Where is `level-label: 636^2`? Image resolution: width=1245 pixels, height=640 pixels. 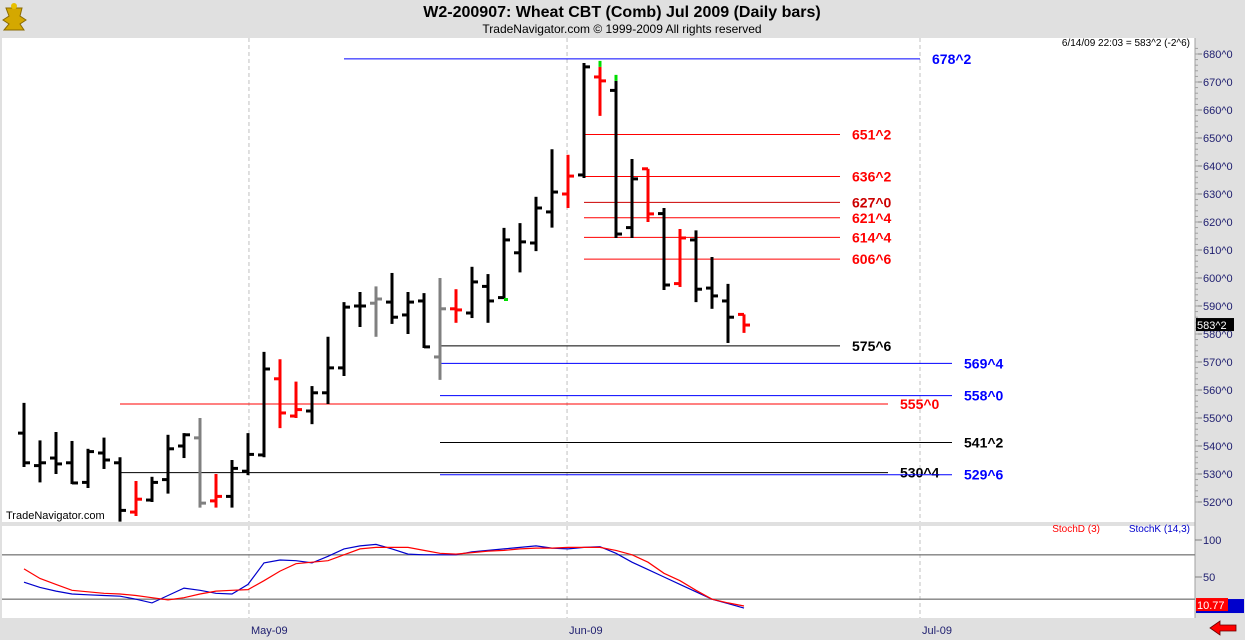 level-label: 636^2 is located at coordinates (872, 177).